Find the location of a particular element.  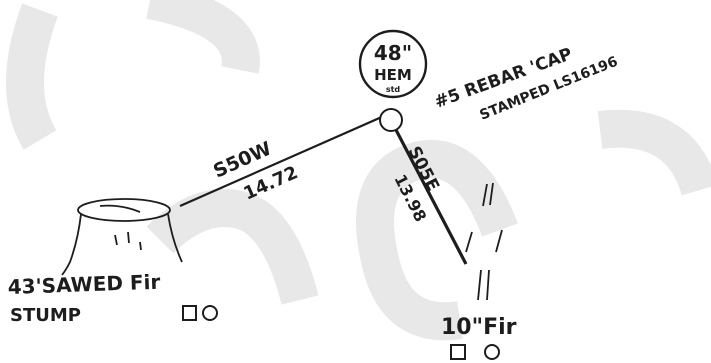

stump-left-side is located at coordinates (71, 244).